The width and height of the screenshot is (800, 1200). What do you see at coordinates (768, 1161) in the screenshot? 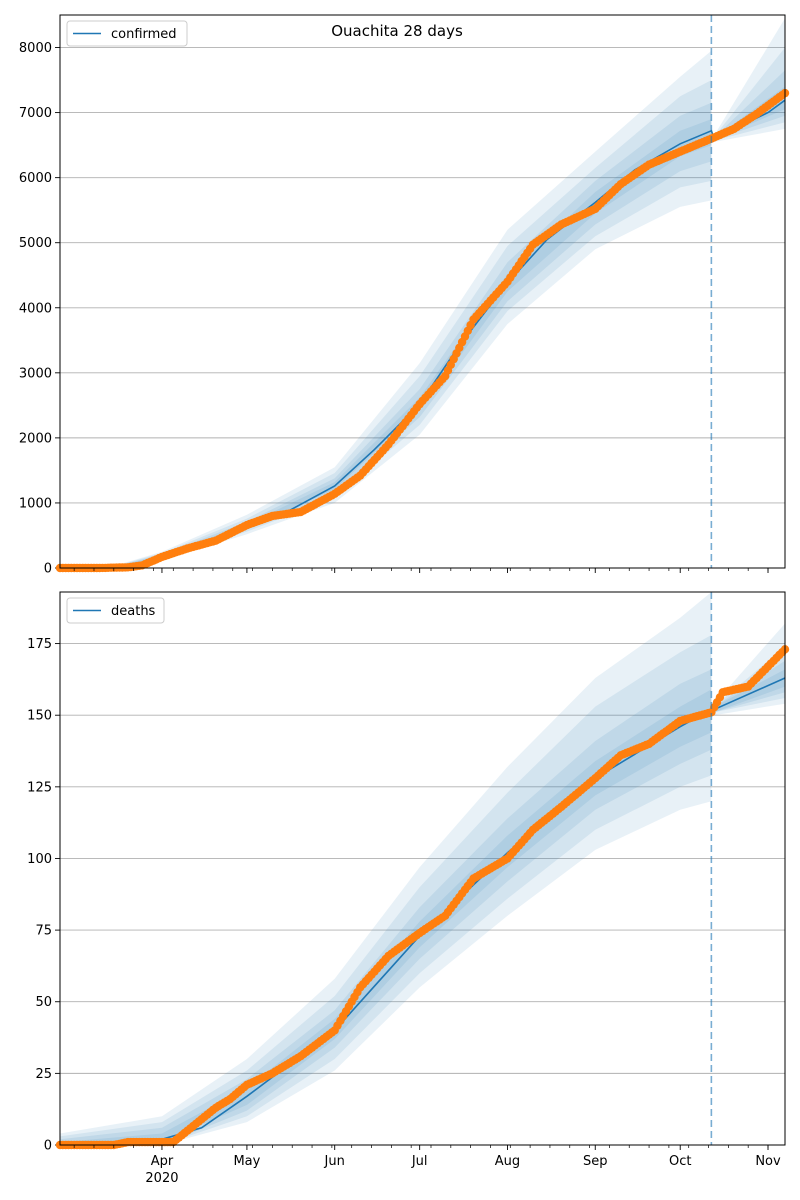
I see `x-tick-label: Nov` at bounding box center [768, 1161].